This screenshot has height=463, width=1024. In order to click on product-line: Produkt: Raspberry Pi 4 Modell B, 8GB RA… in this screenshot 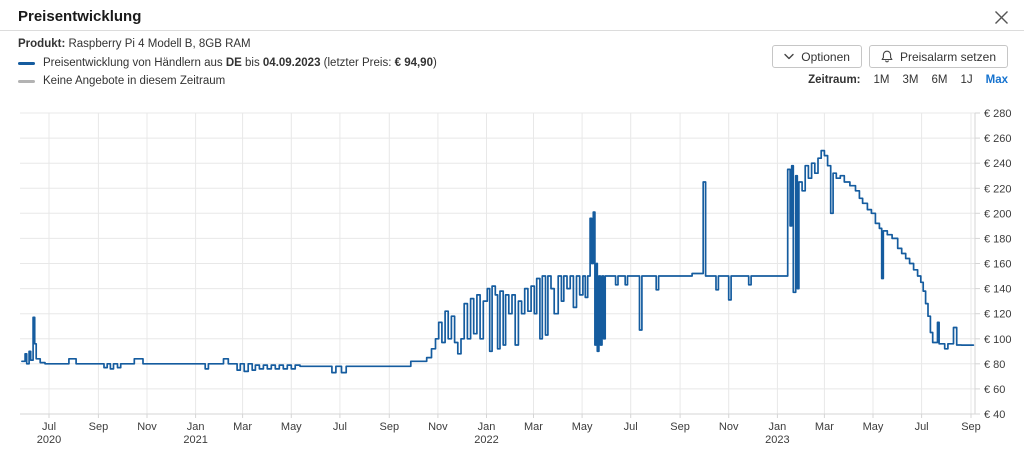, I will do `click(134, 44)`.